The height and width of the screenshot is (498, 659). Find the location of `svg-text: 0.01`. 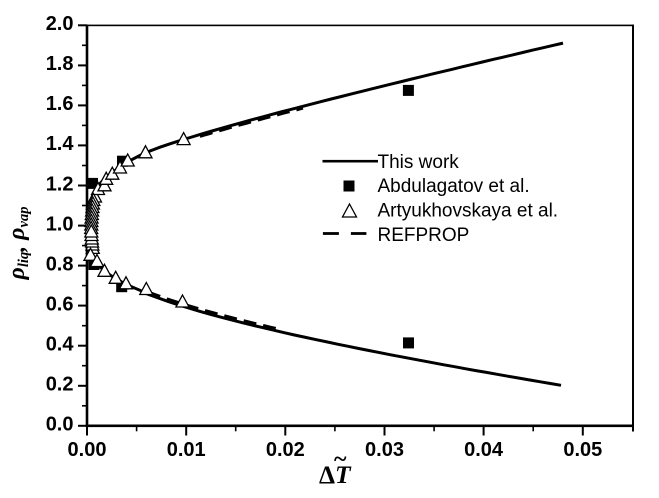

svg-text: 0.01 is located at coordinates (186, 450).